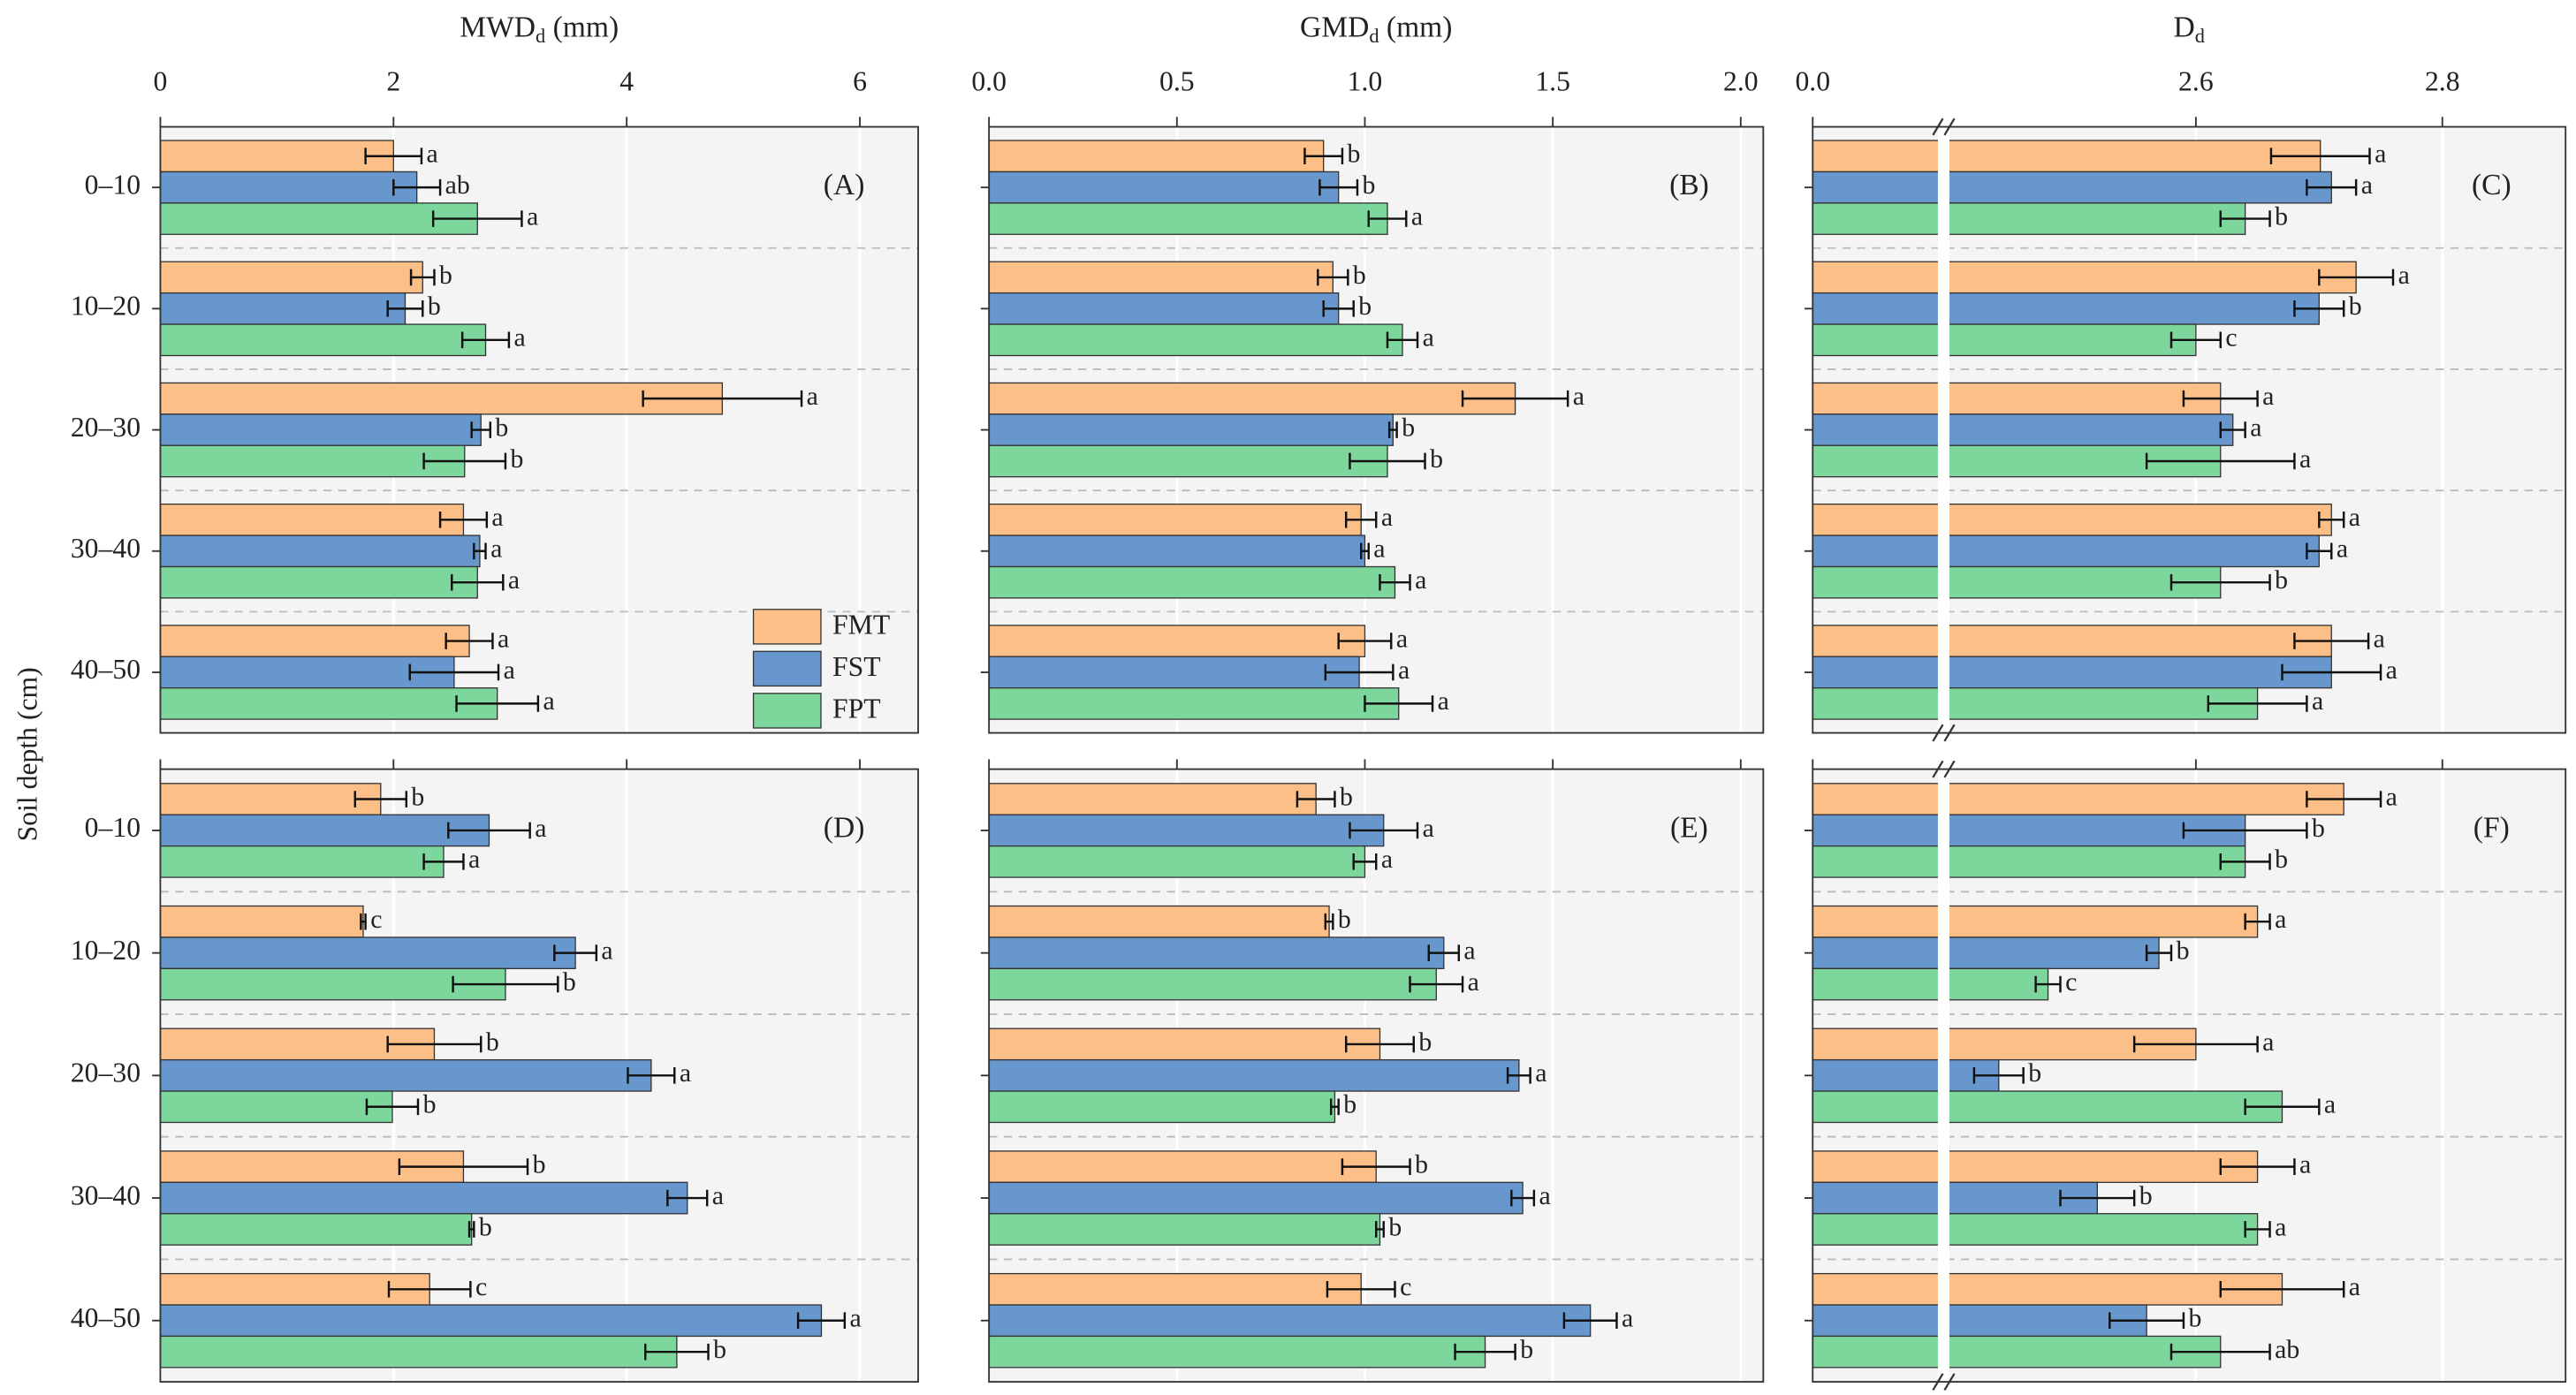  Describe the element at coordinates (106, 428) in the screenshot. I see `y-tick-label: 20–30` at that location.